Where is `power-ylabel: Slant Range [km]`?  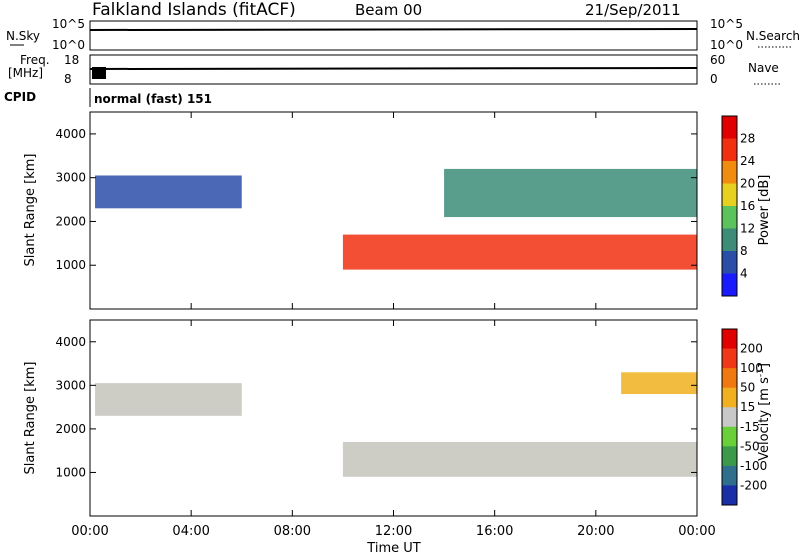
power-ylabel: Slant Range [km] is located at coordinates (30, 210).